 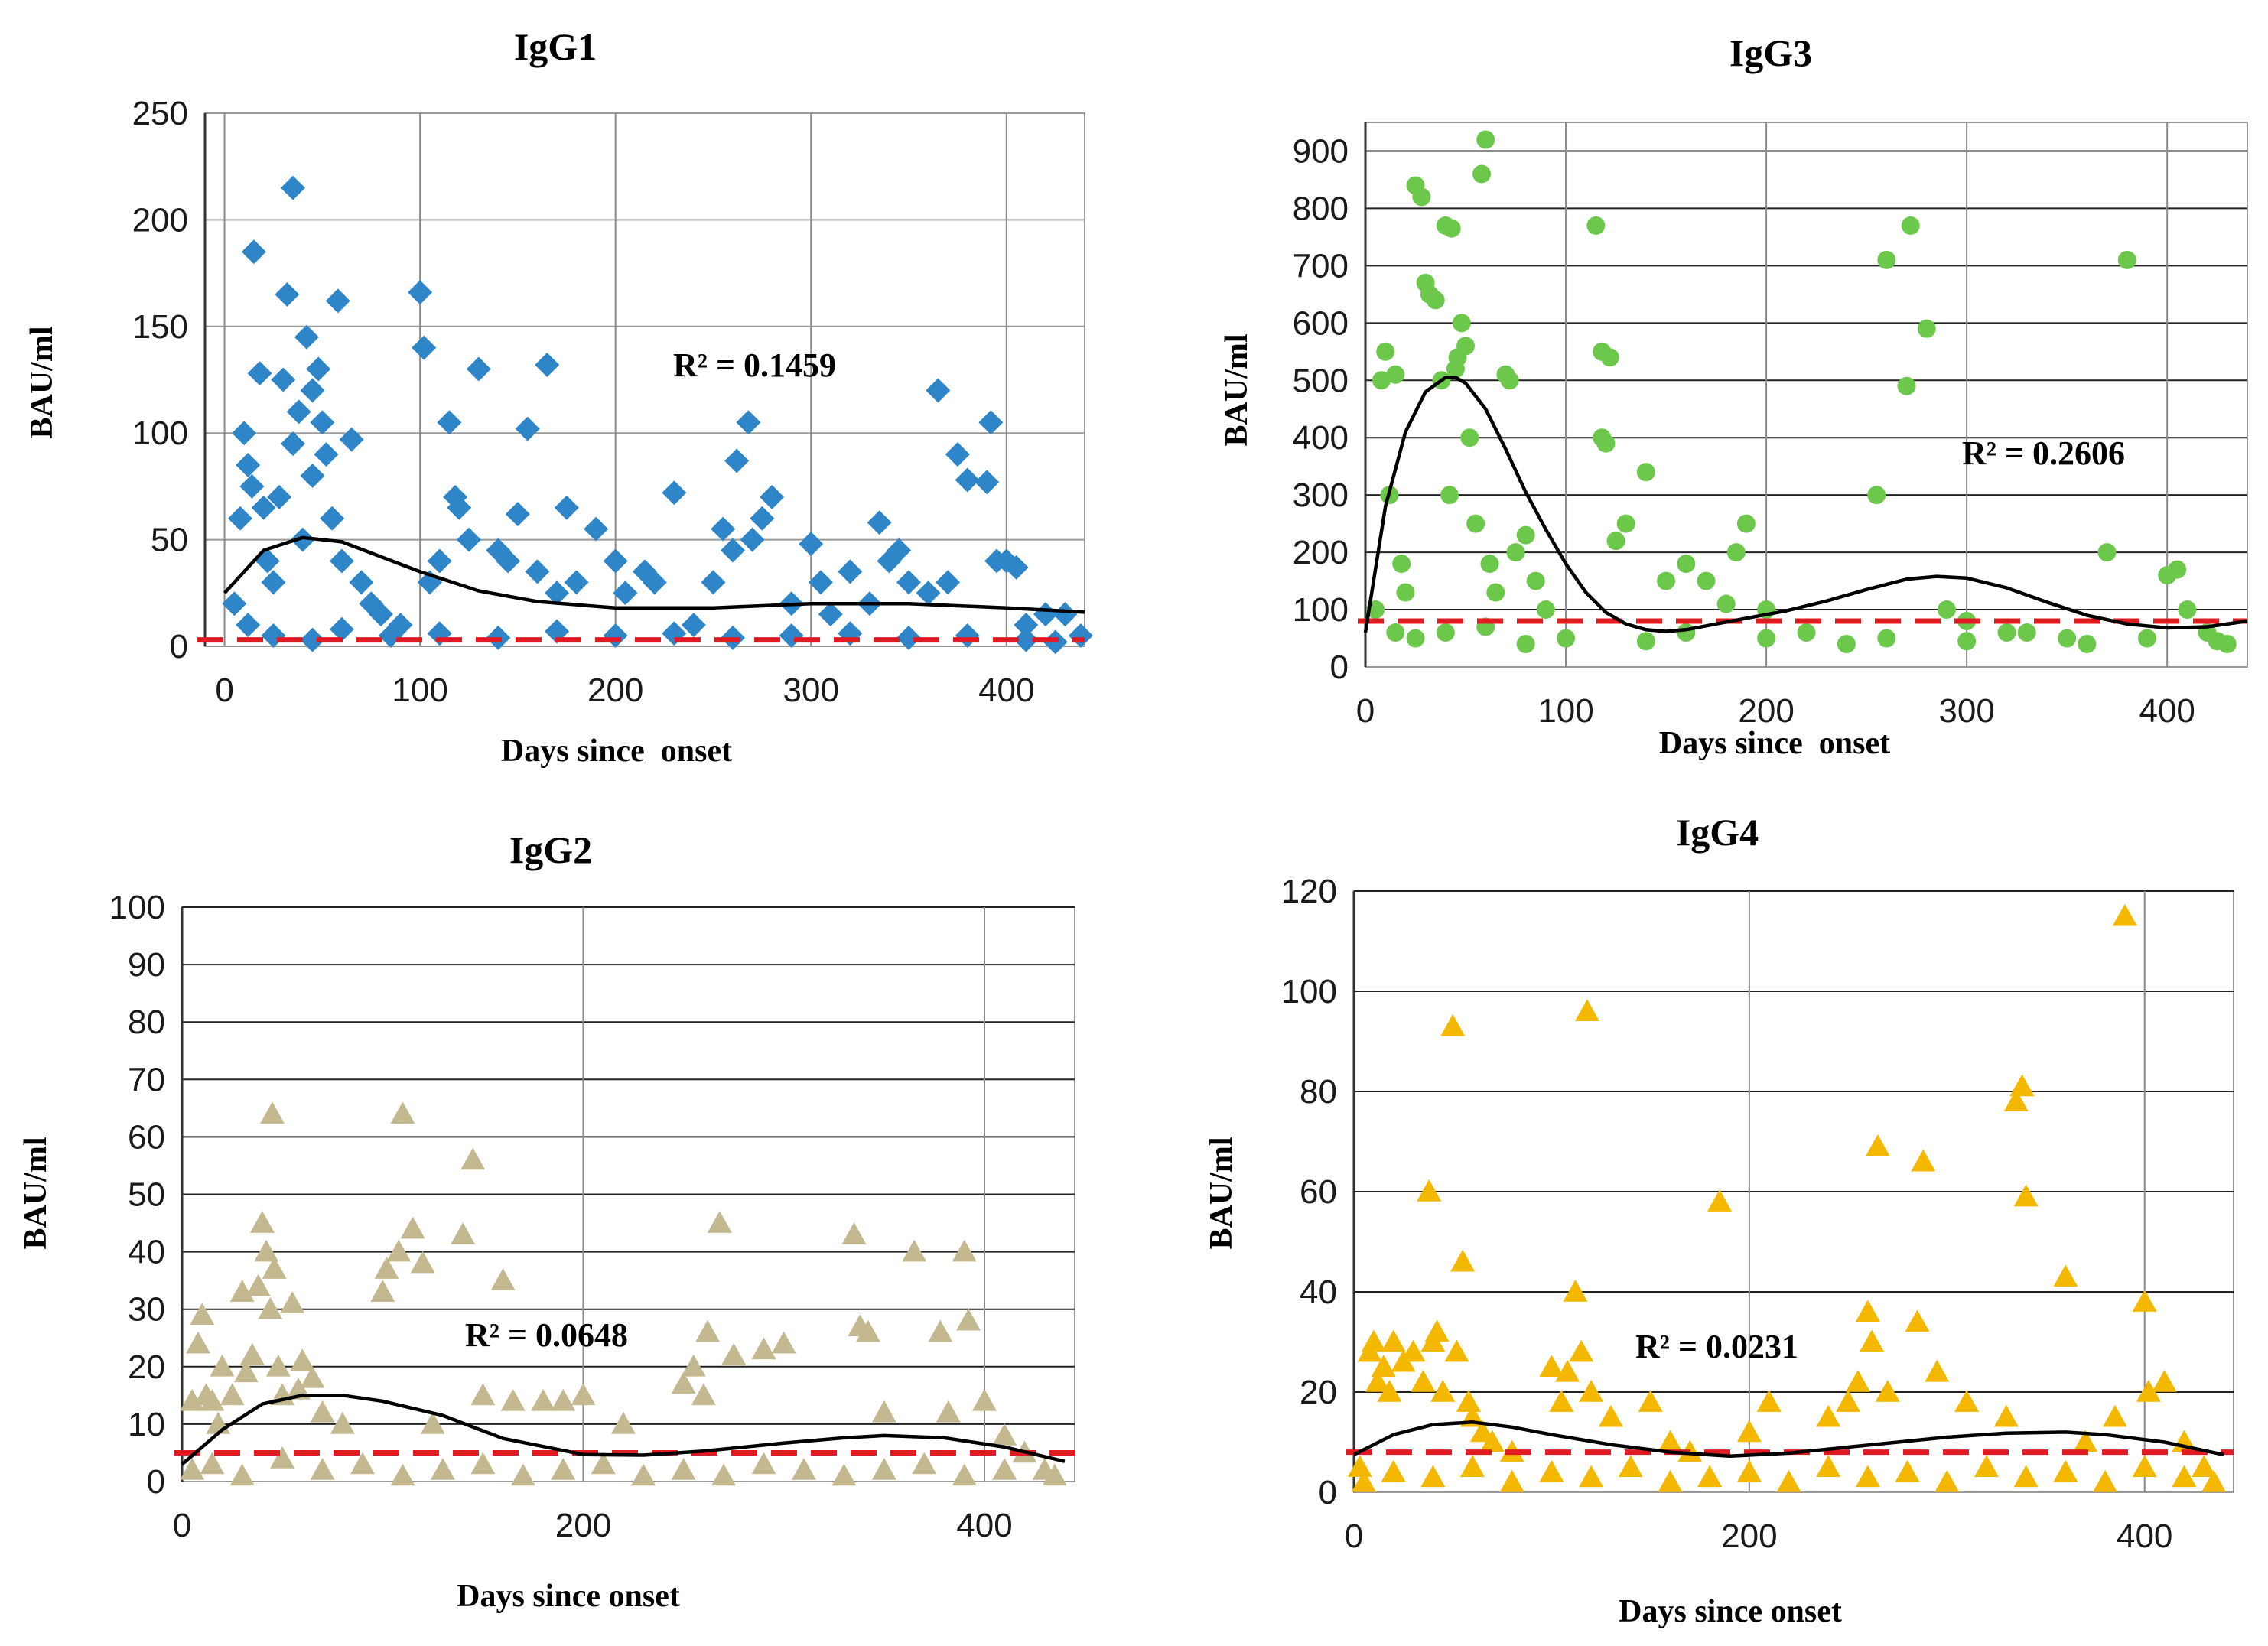 What do you see at coordinates (1321, 208) in the screenshot?
I see `y-tick-label: 800` at bounding box center [1321, 208].